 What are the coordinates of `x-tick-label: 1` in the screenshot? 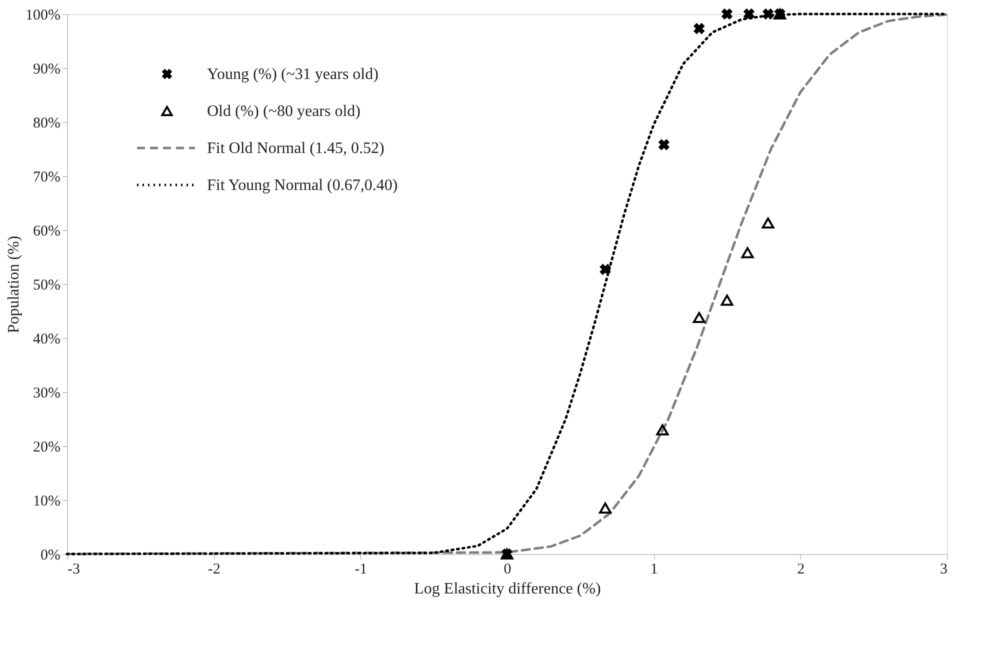 It's located at (654, 570).